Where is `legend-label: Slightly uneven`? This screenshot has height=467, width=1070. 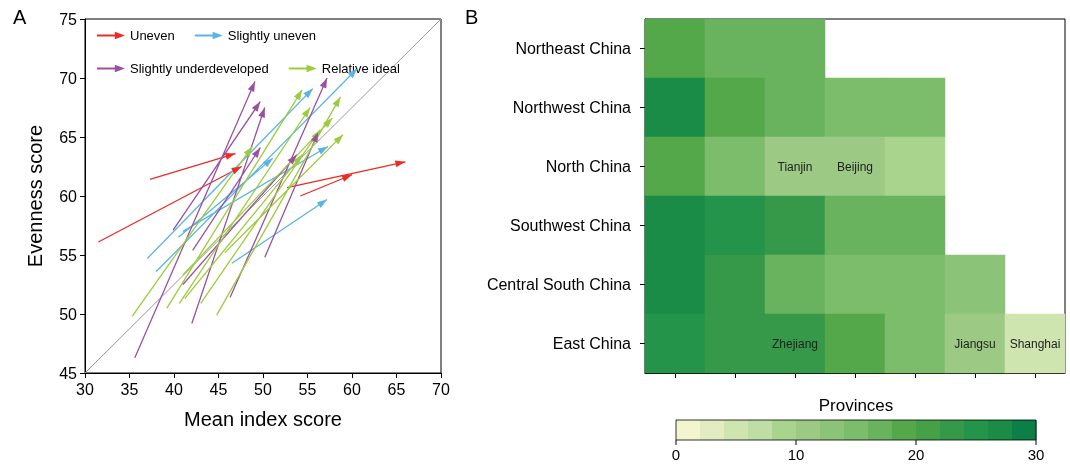
legend-label: Slightly uneven is located at coordinates (271, 35).